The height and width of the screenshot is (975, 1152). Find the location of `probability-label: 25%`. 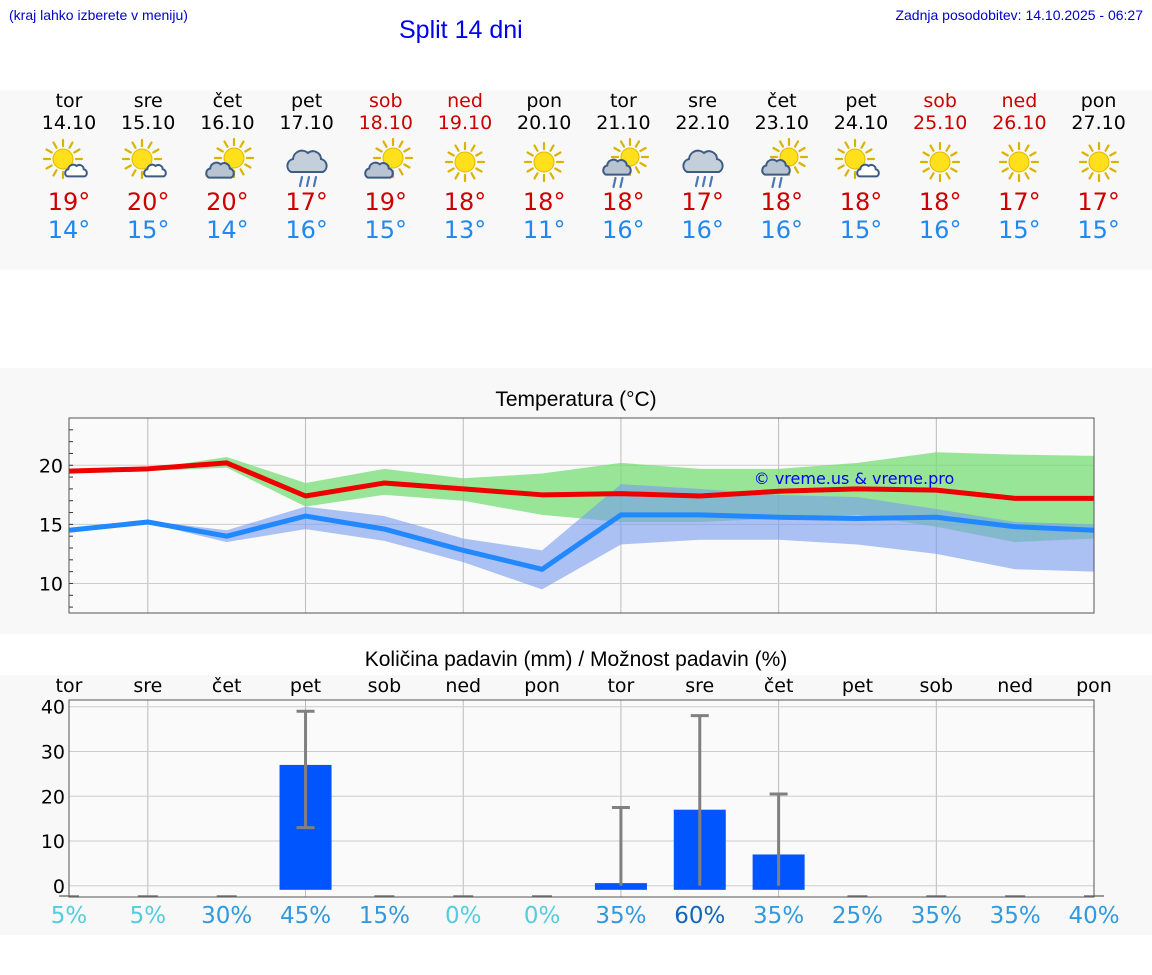

probability-label: 25% is located at coordinates (857, 916).